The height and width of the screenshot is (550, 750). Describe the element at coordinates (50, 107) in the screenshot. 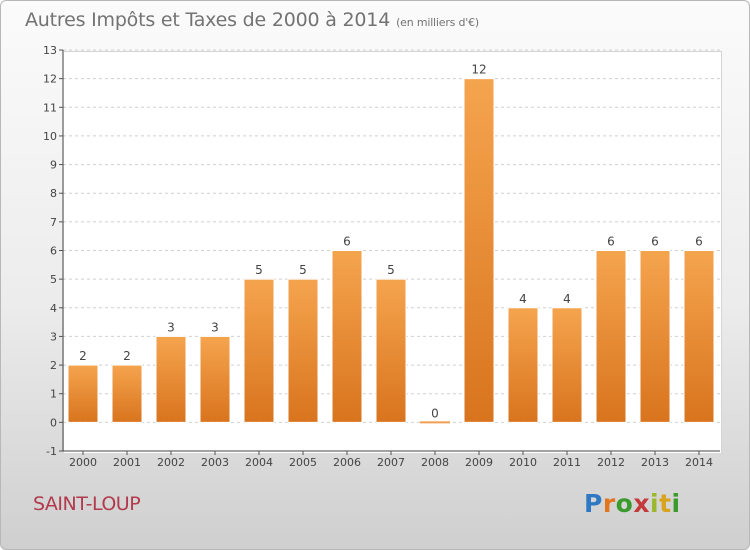

I see `y-tick-label: 11` at that location.